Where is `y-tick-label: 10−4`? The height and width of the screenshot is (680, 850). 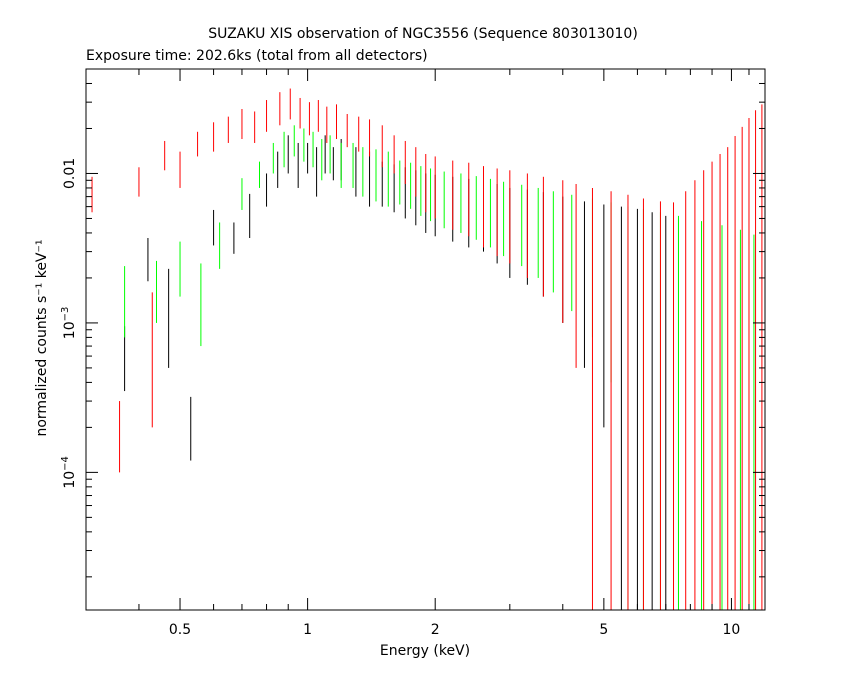 y-tick-label: 10−4 is located at coordinates (69, 472).